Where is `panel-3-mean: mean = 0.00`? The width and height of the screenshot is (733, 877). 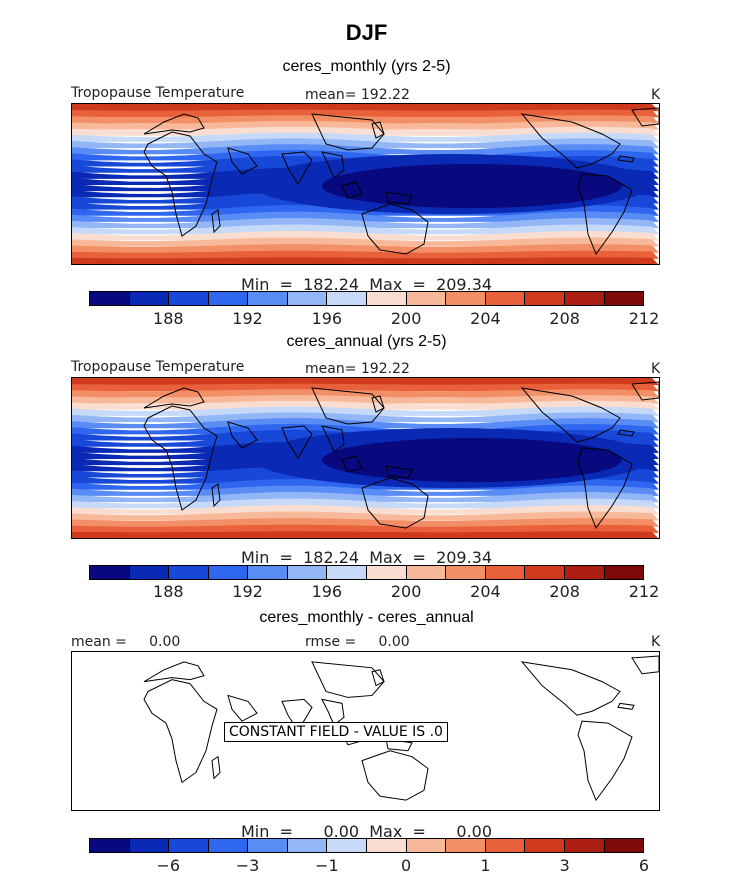 panel-3-mean: mean = 0.00 is located at coordinates (126, 642).